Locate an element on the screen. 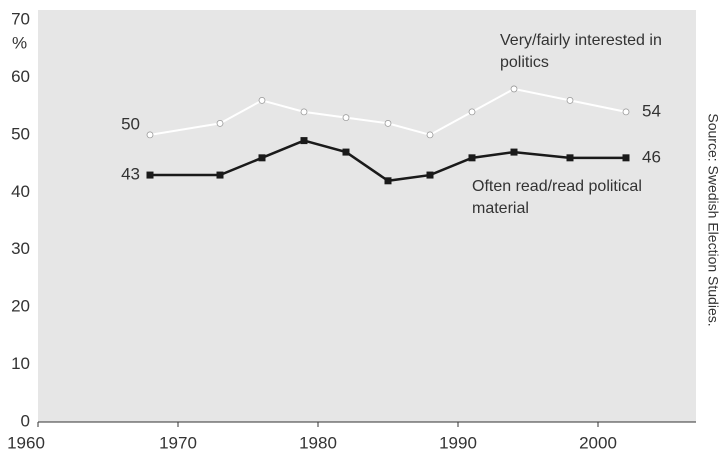  series-label: Often read/read political material is located at coordinates (557, 197).